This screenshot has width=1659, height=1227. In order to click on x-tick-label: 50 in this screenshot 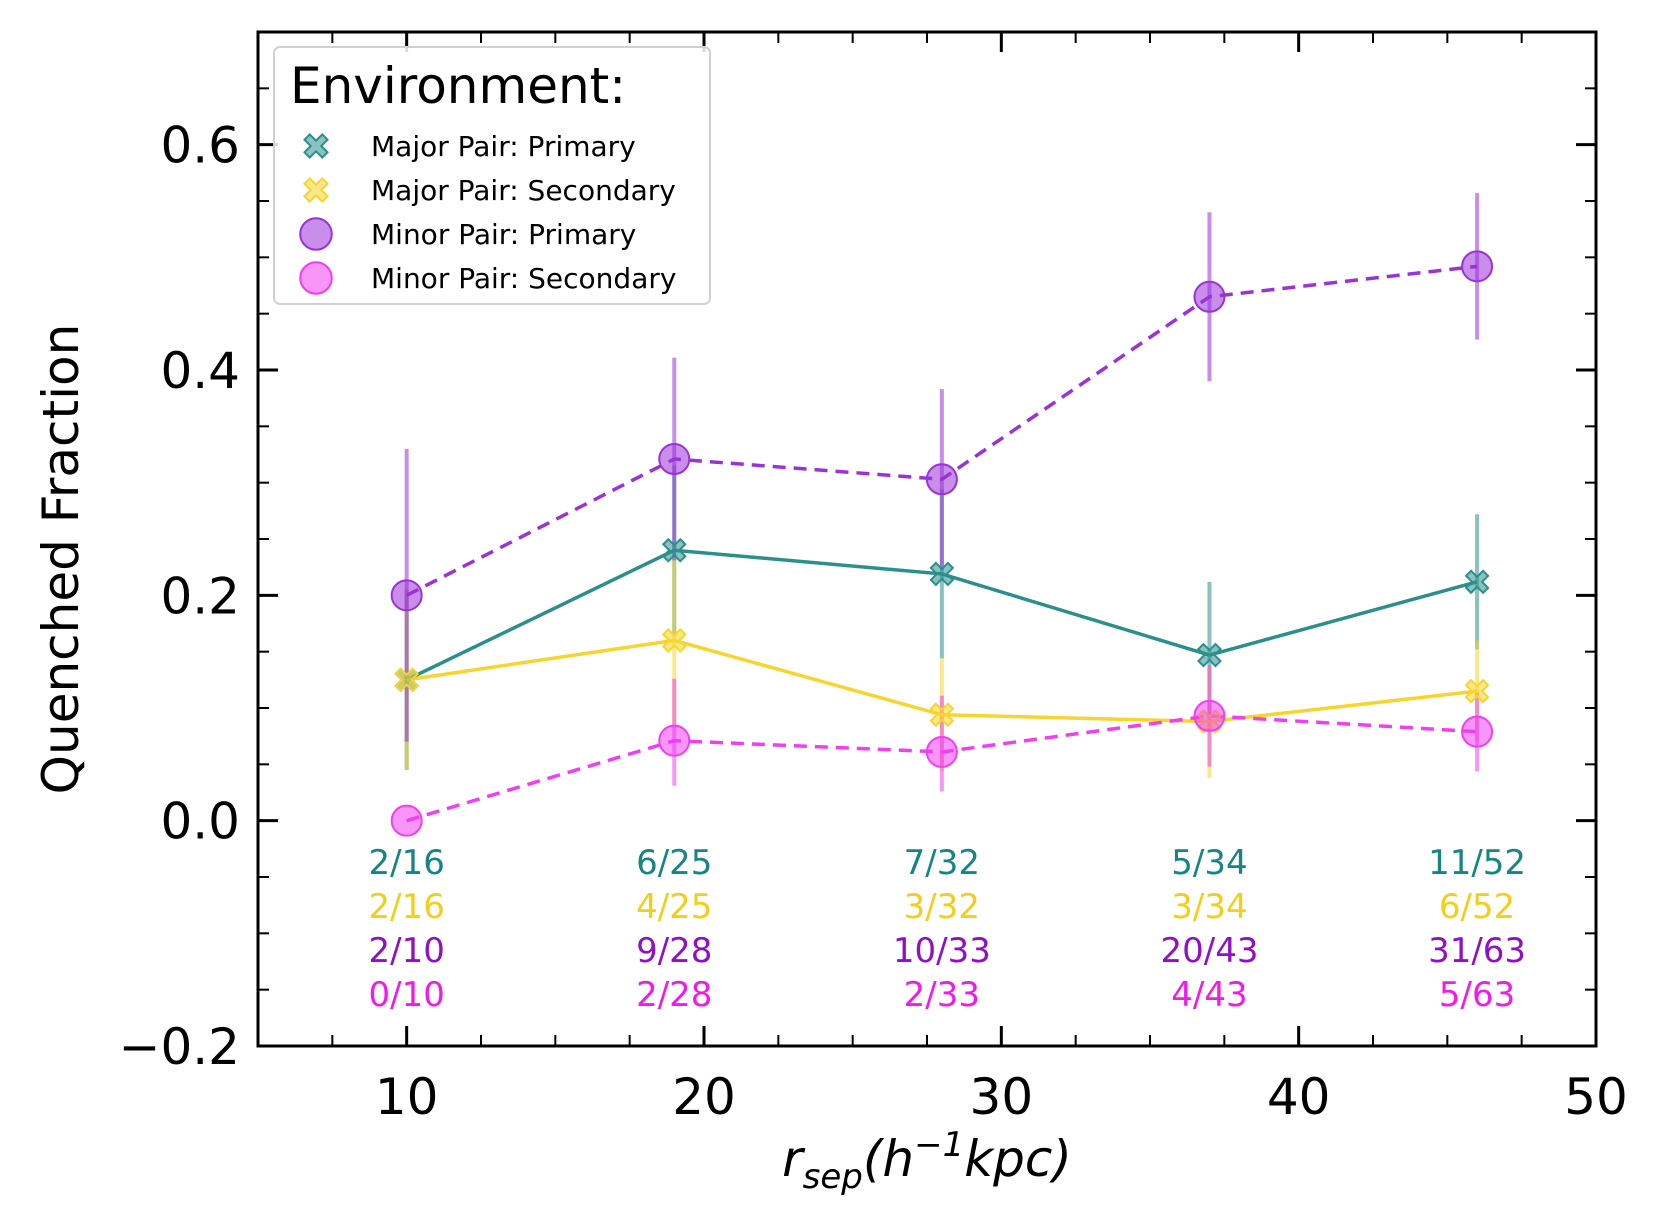, I will do `click(1596, 1097)`.